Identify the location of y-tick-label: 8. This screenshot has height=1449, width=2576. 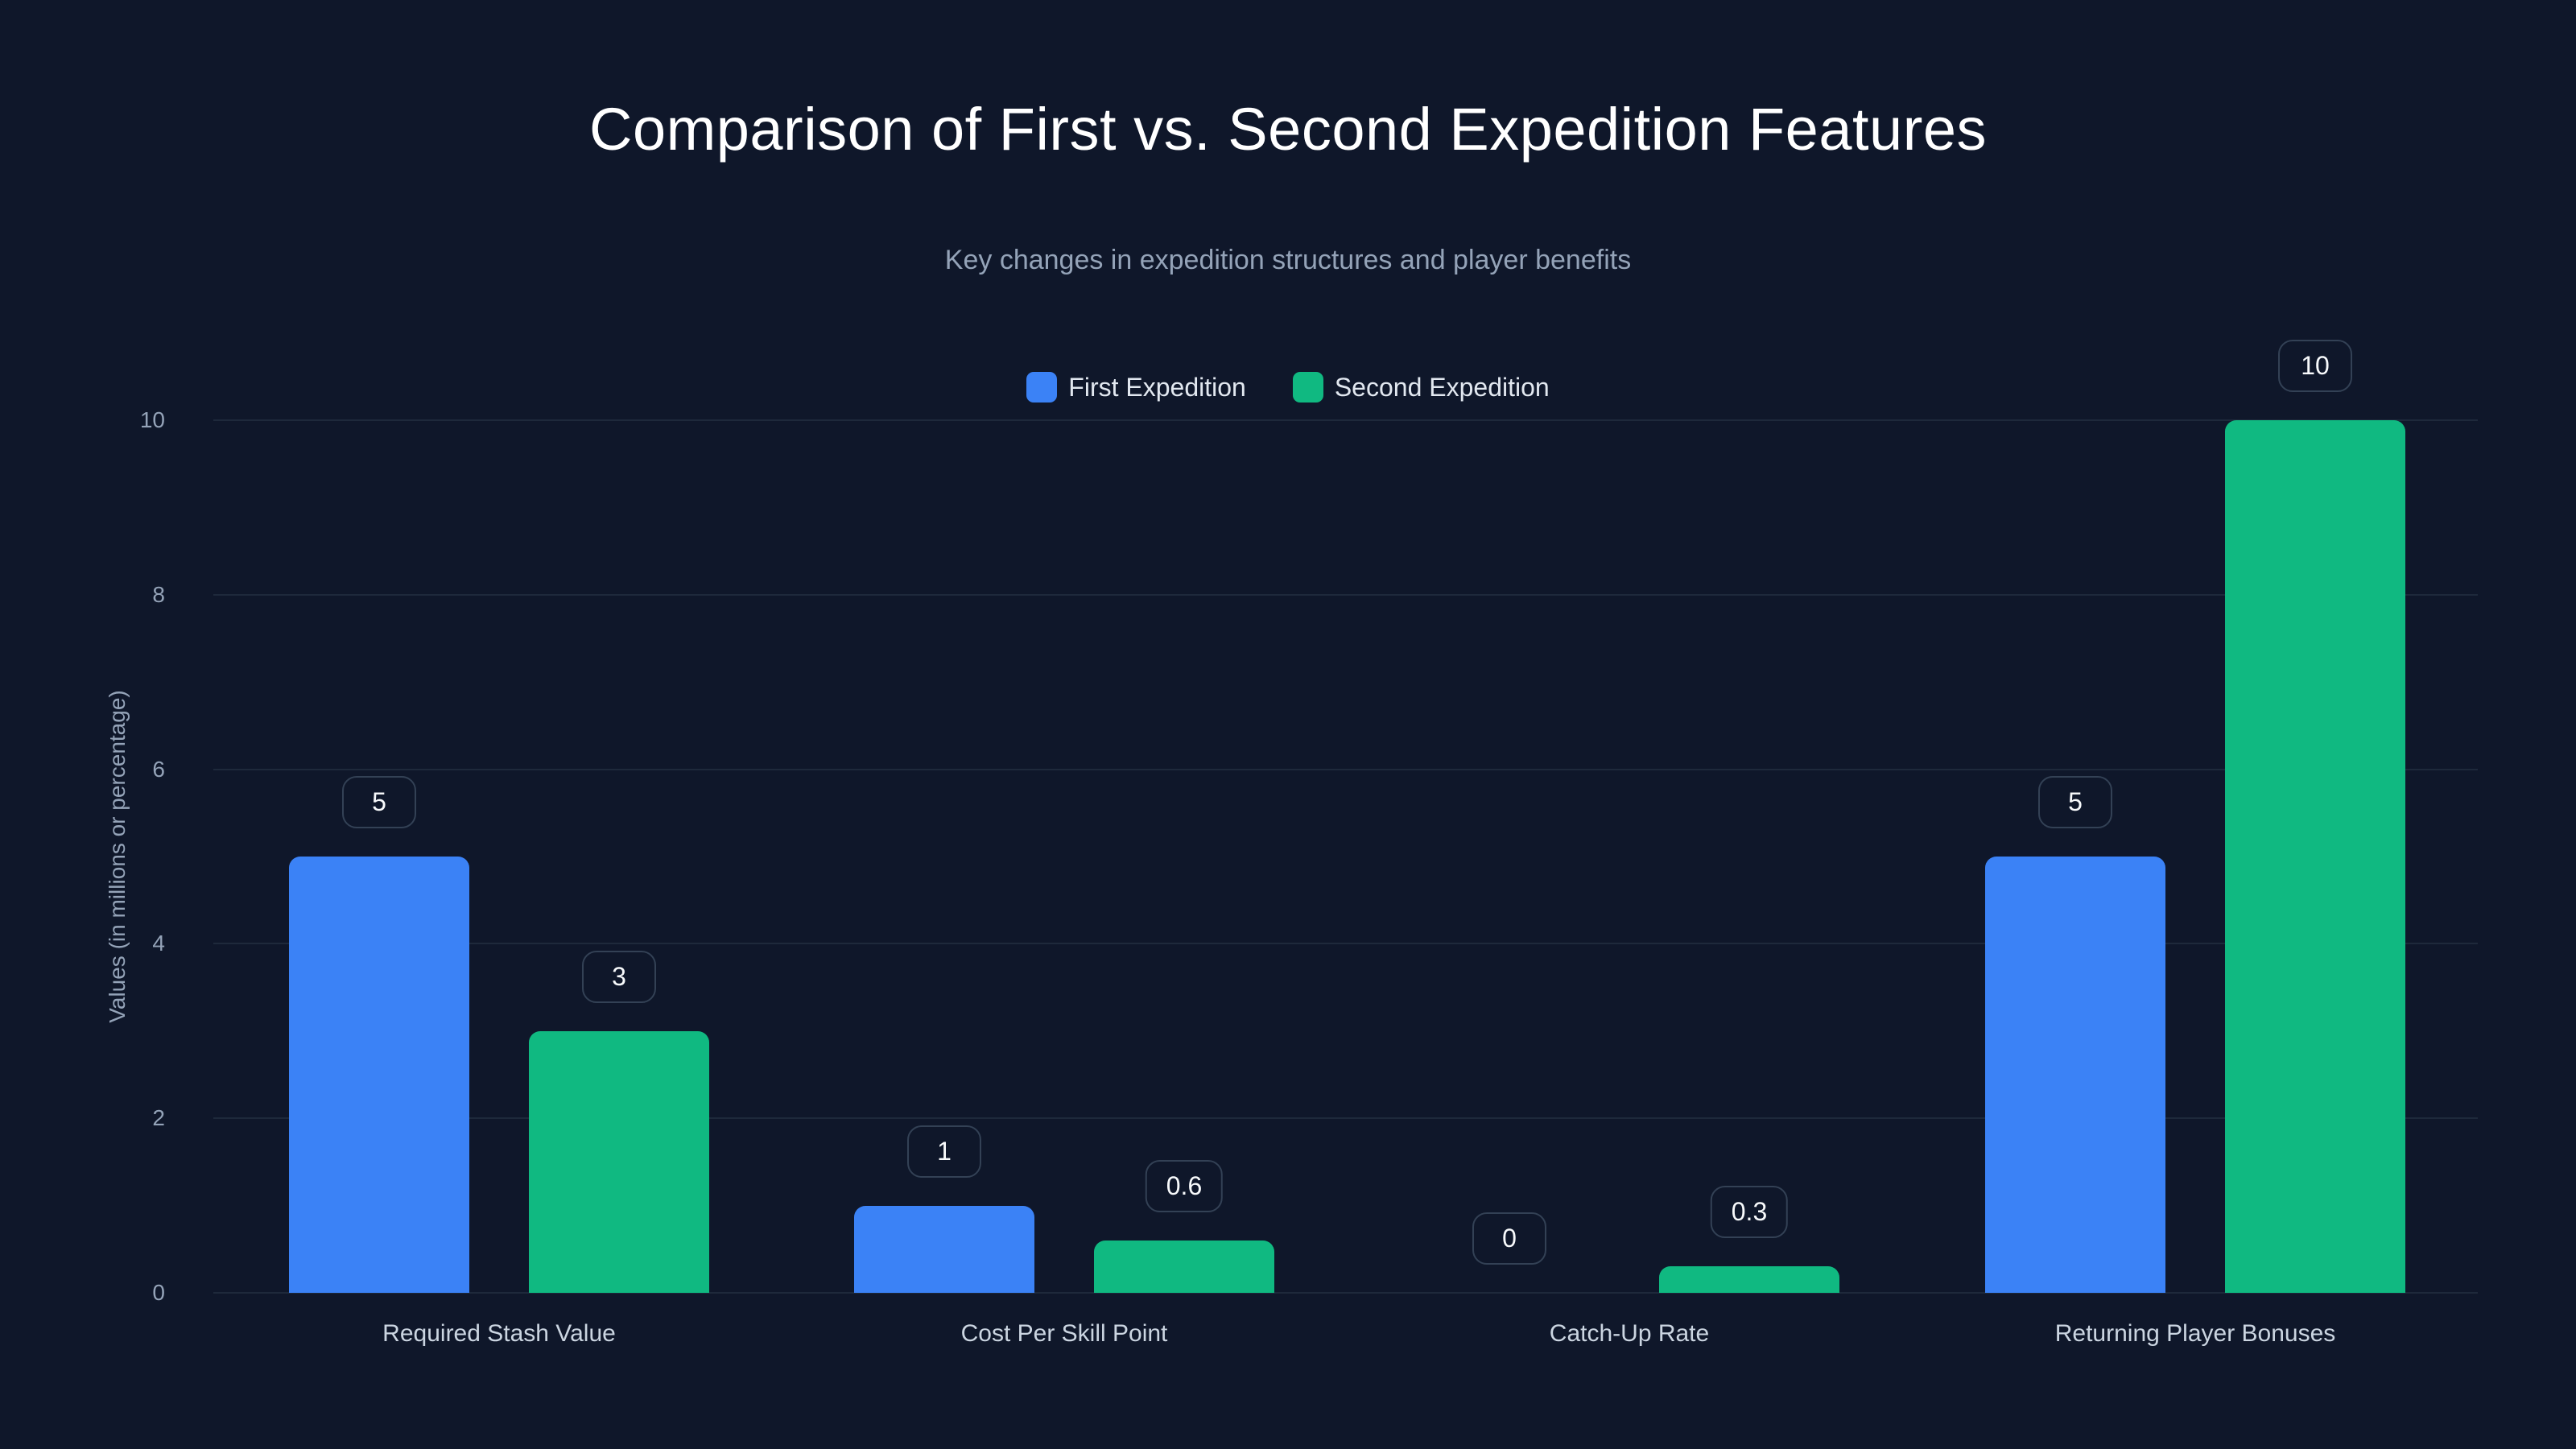
(158, 594).